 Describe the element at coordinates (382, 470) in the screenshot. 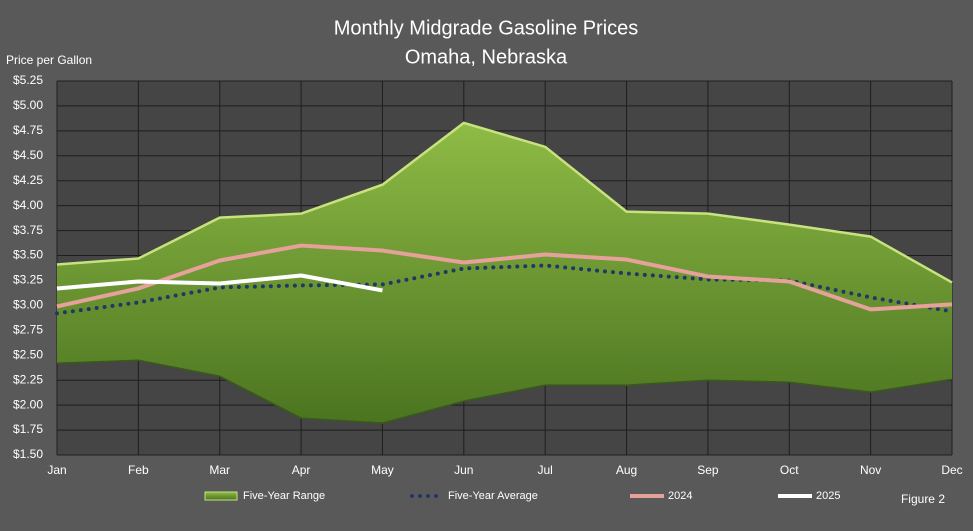

I see `x-tick-label: May` at that location.